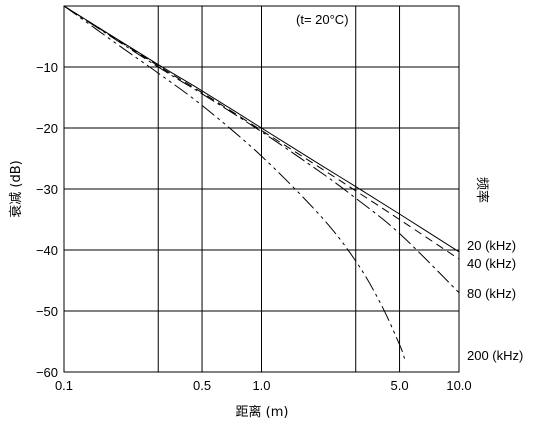 Image resolution: width=536 pixels, height=422 pixels. Describe the element at coordinates (491, 293) in the screenshot. I see `series-label: 80 (kHz)` at that location.